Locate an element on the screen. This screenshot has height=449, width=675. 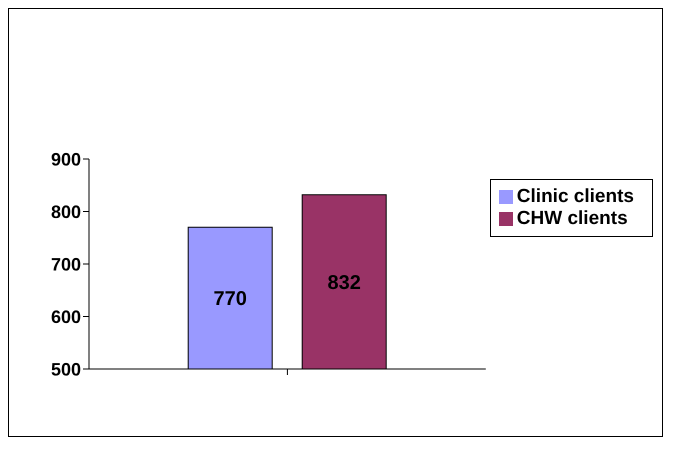
legend-label: Clinic clients is located at coordinates (575, 196).